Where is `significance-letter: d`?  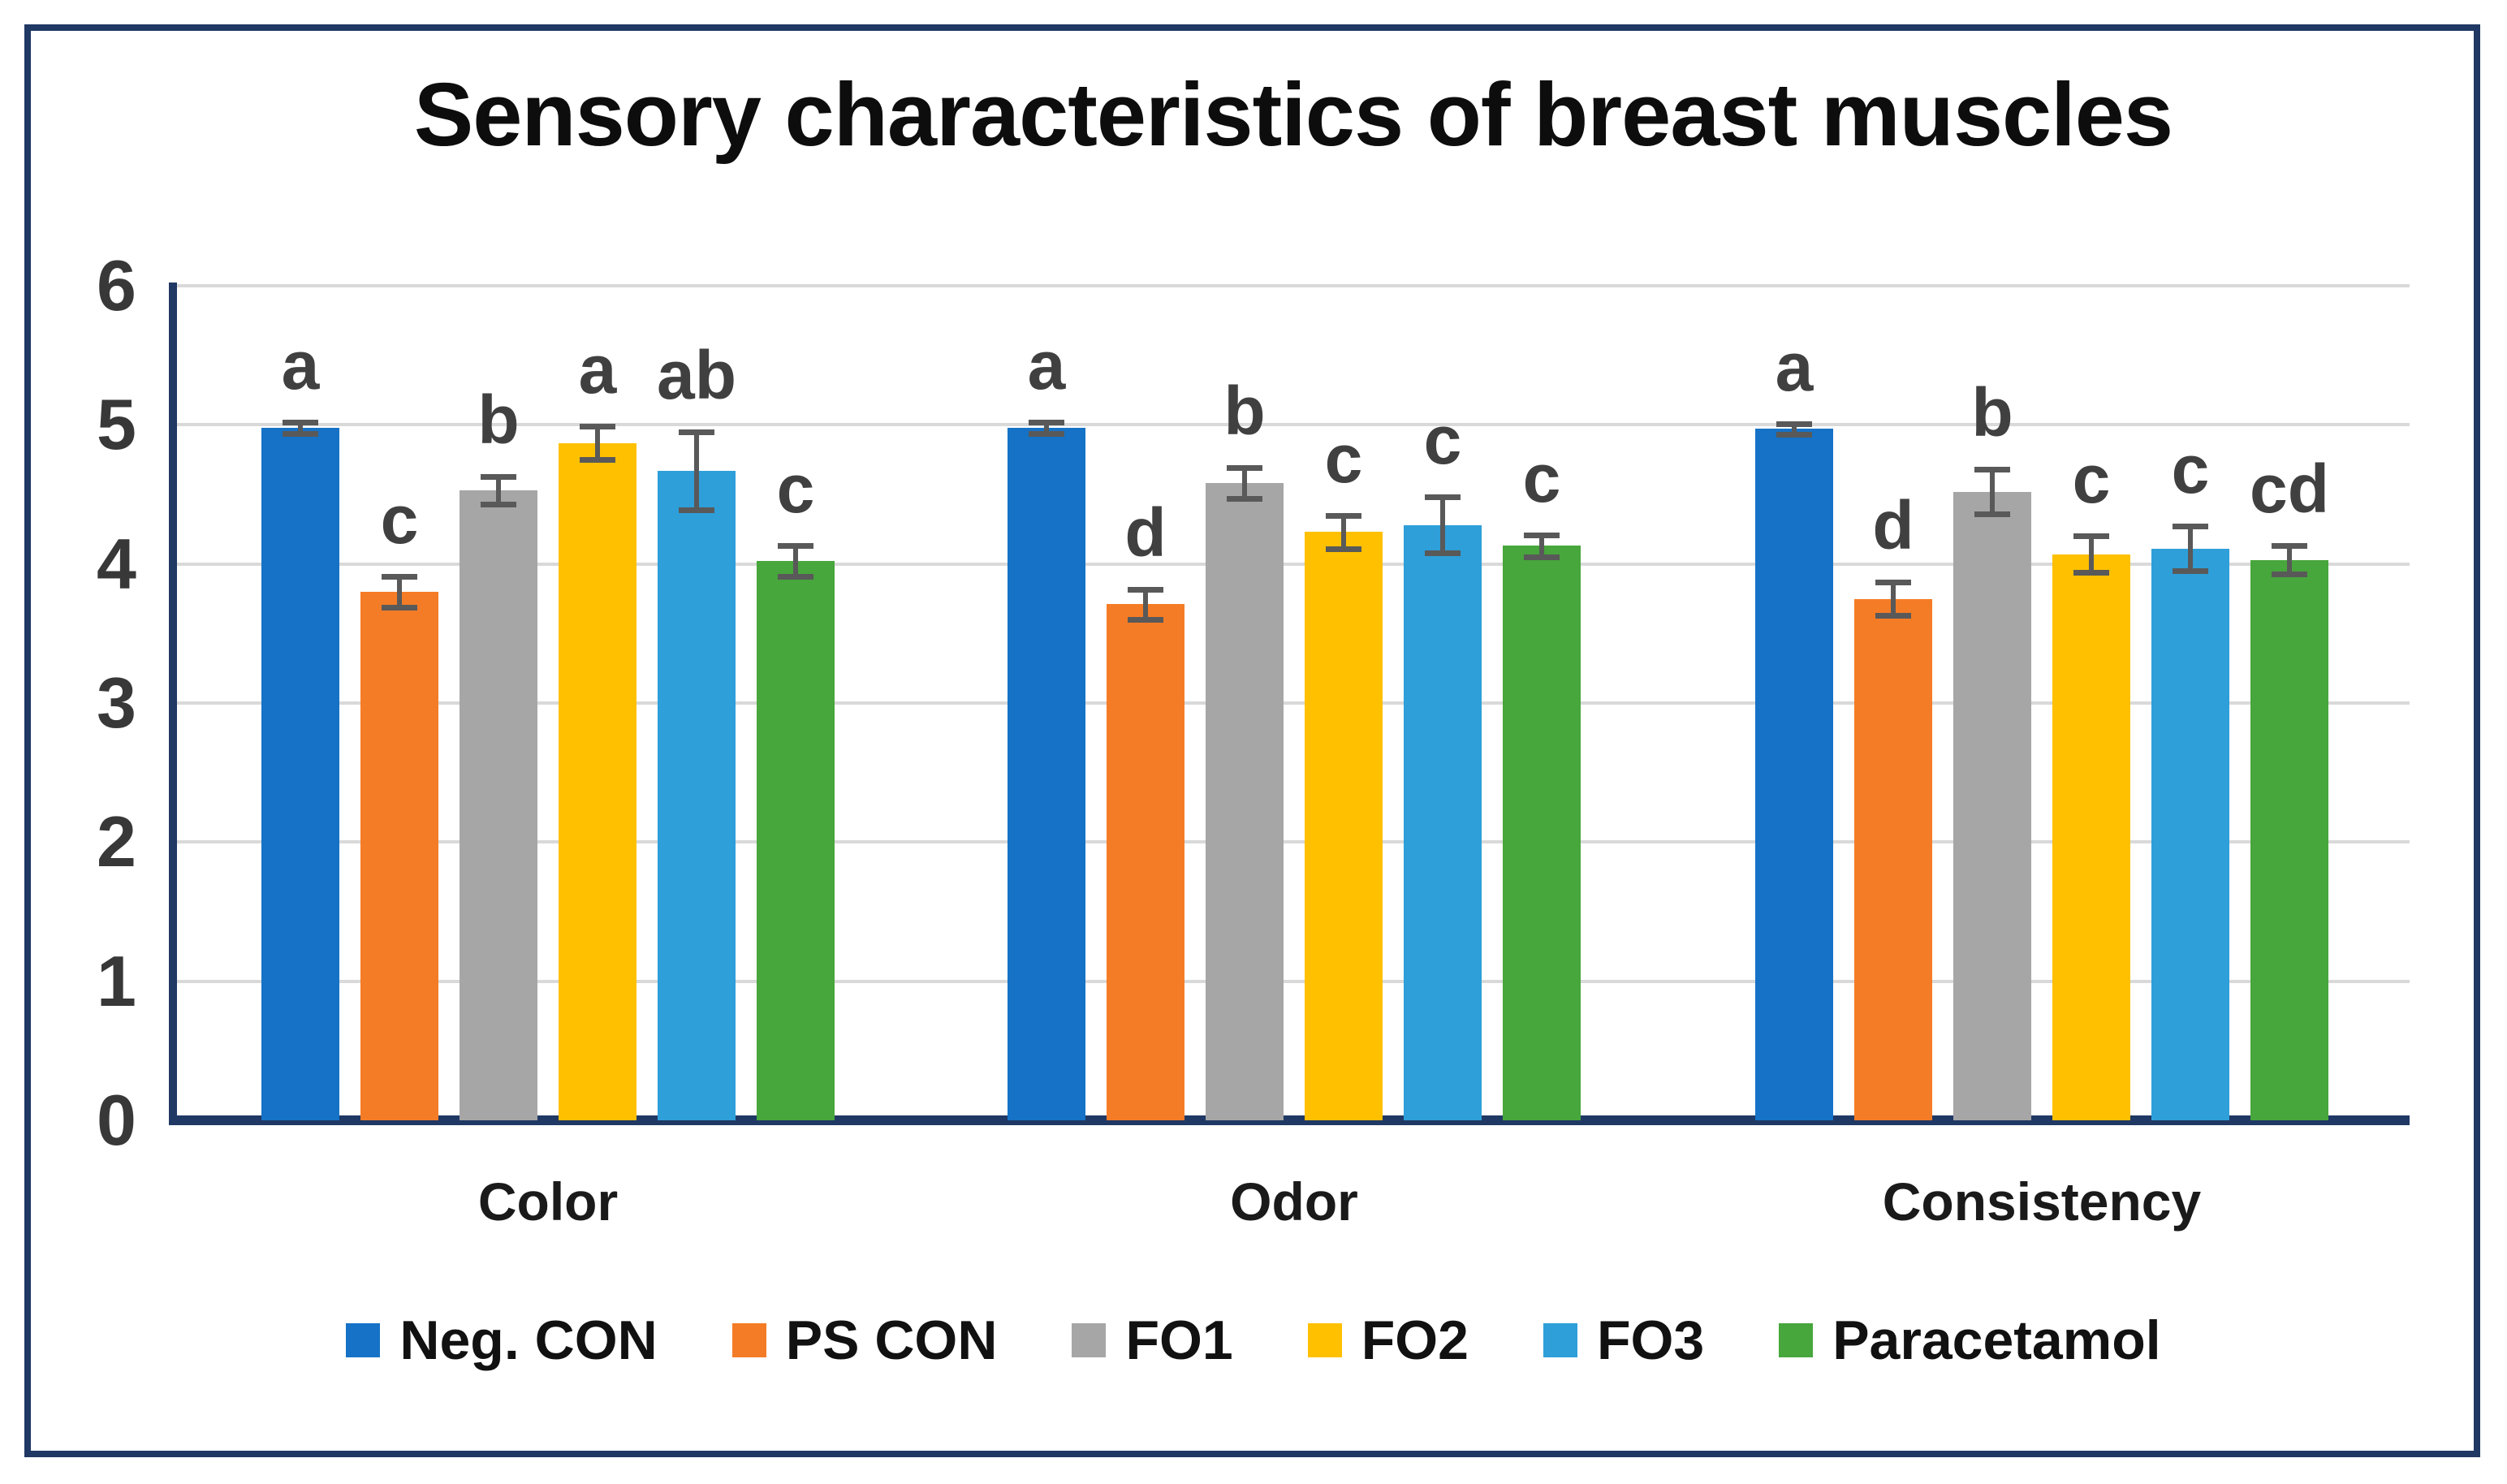
significance-letter: d is located at coordinates (1145, 532).